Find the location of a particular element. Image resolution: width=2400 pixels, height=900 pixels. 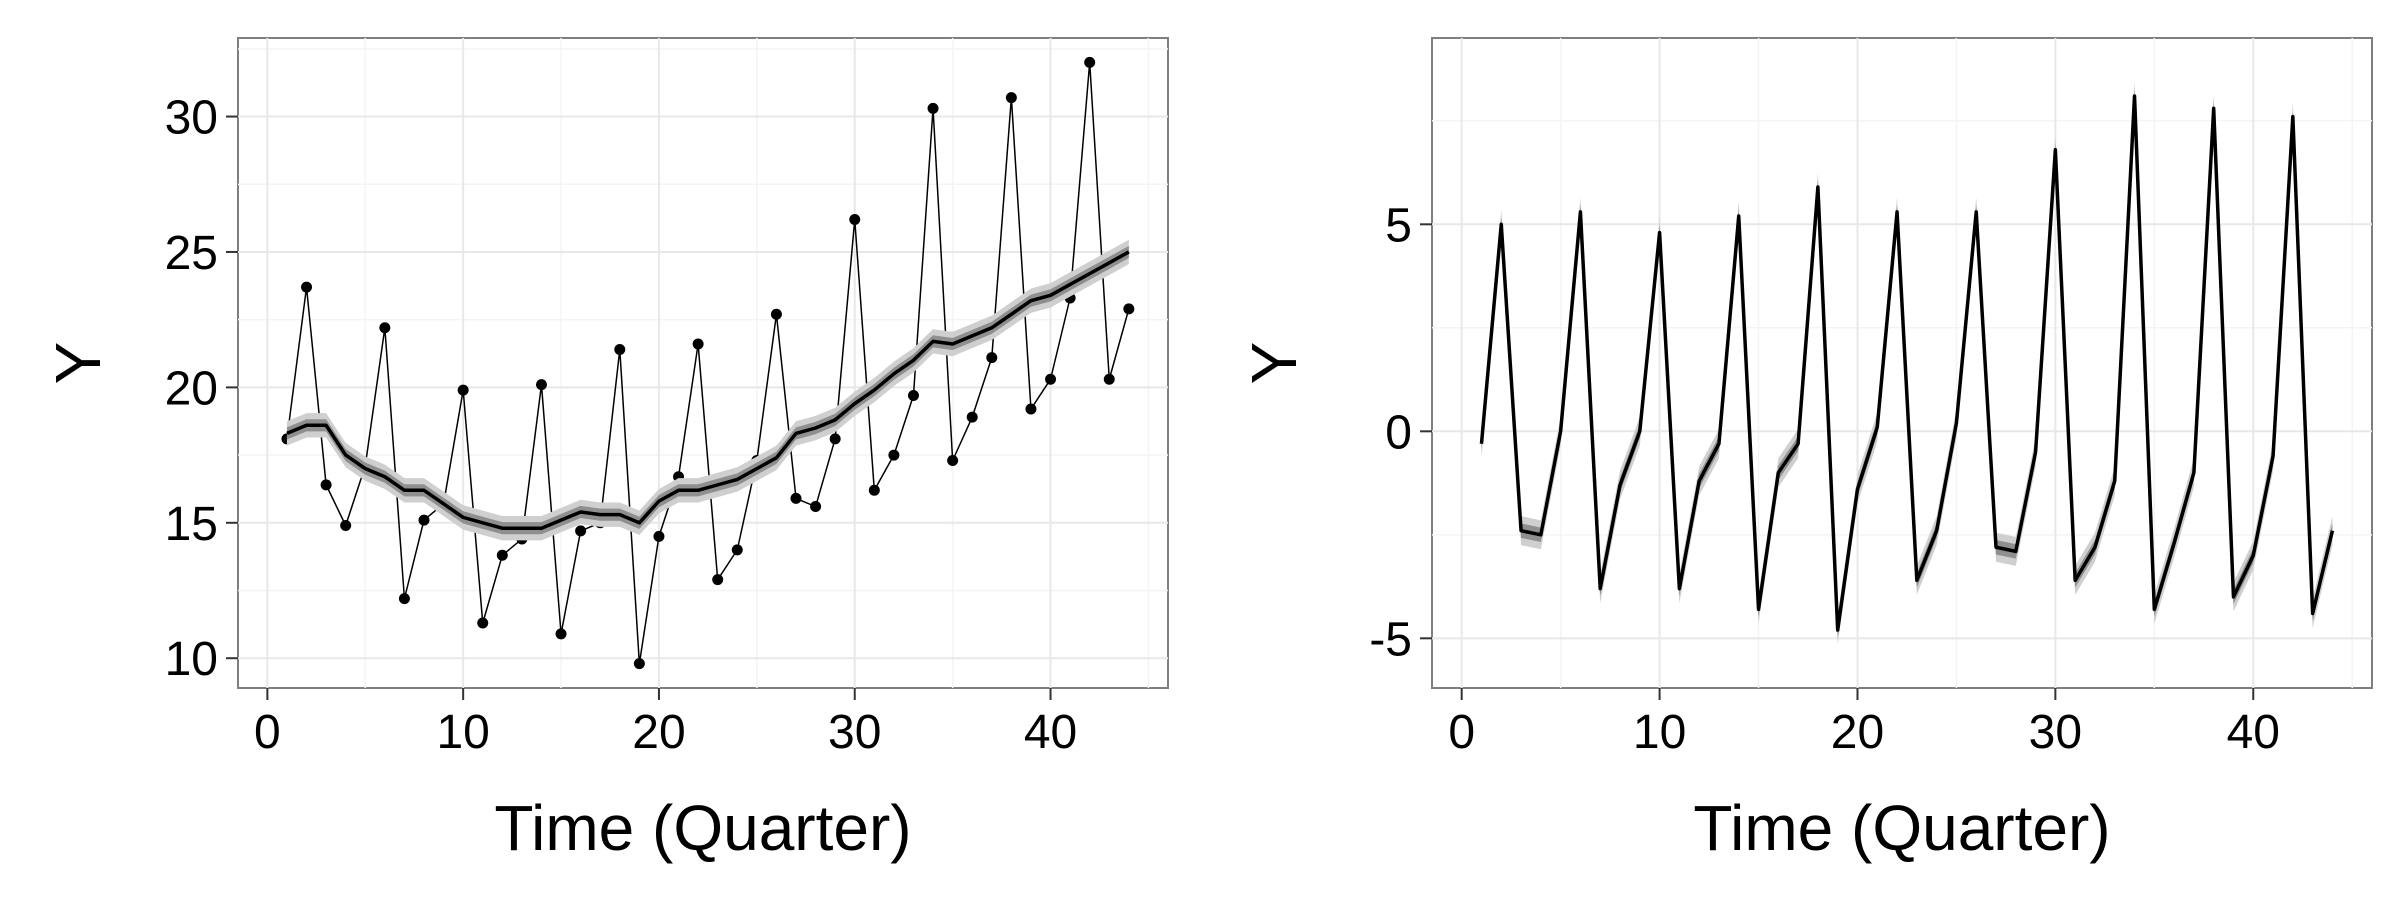

y-tick-label: 5 is located at coordinates (1398, 225).